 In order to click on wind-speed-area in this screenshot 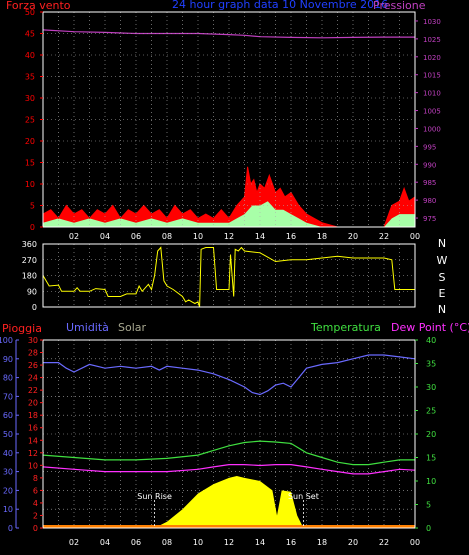, I will do `click(229, 196)`.